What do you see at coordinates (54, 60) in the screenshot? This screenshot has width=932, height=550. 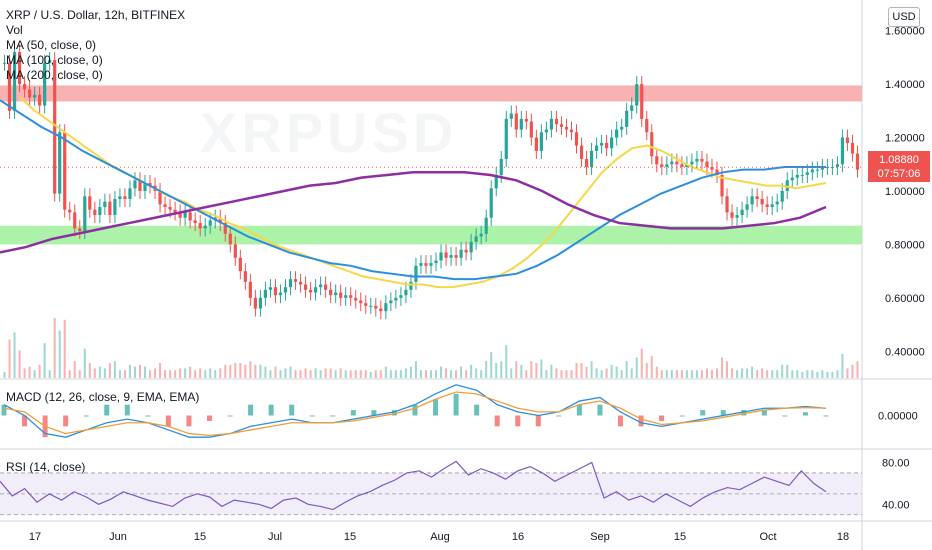 I see `indicator-ma100: MA (100, close, 0)` at bounding box center [54, 60].